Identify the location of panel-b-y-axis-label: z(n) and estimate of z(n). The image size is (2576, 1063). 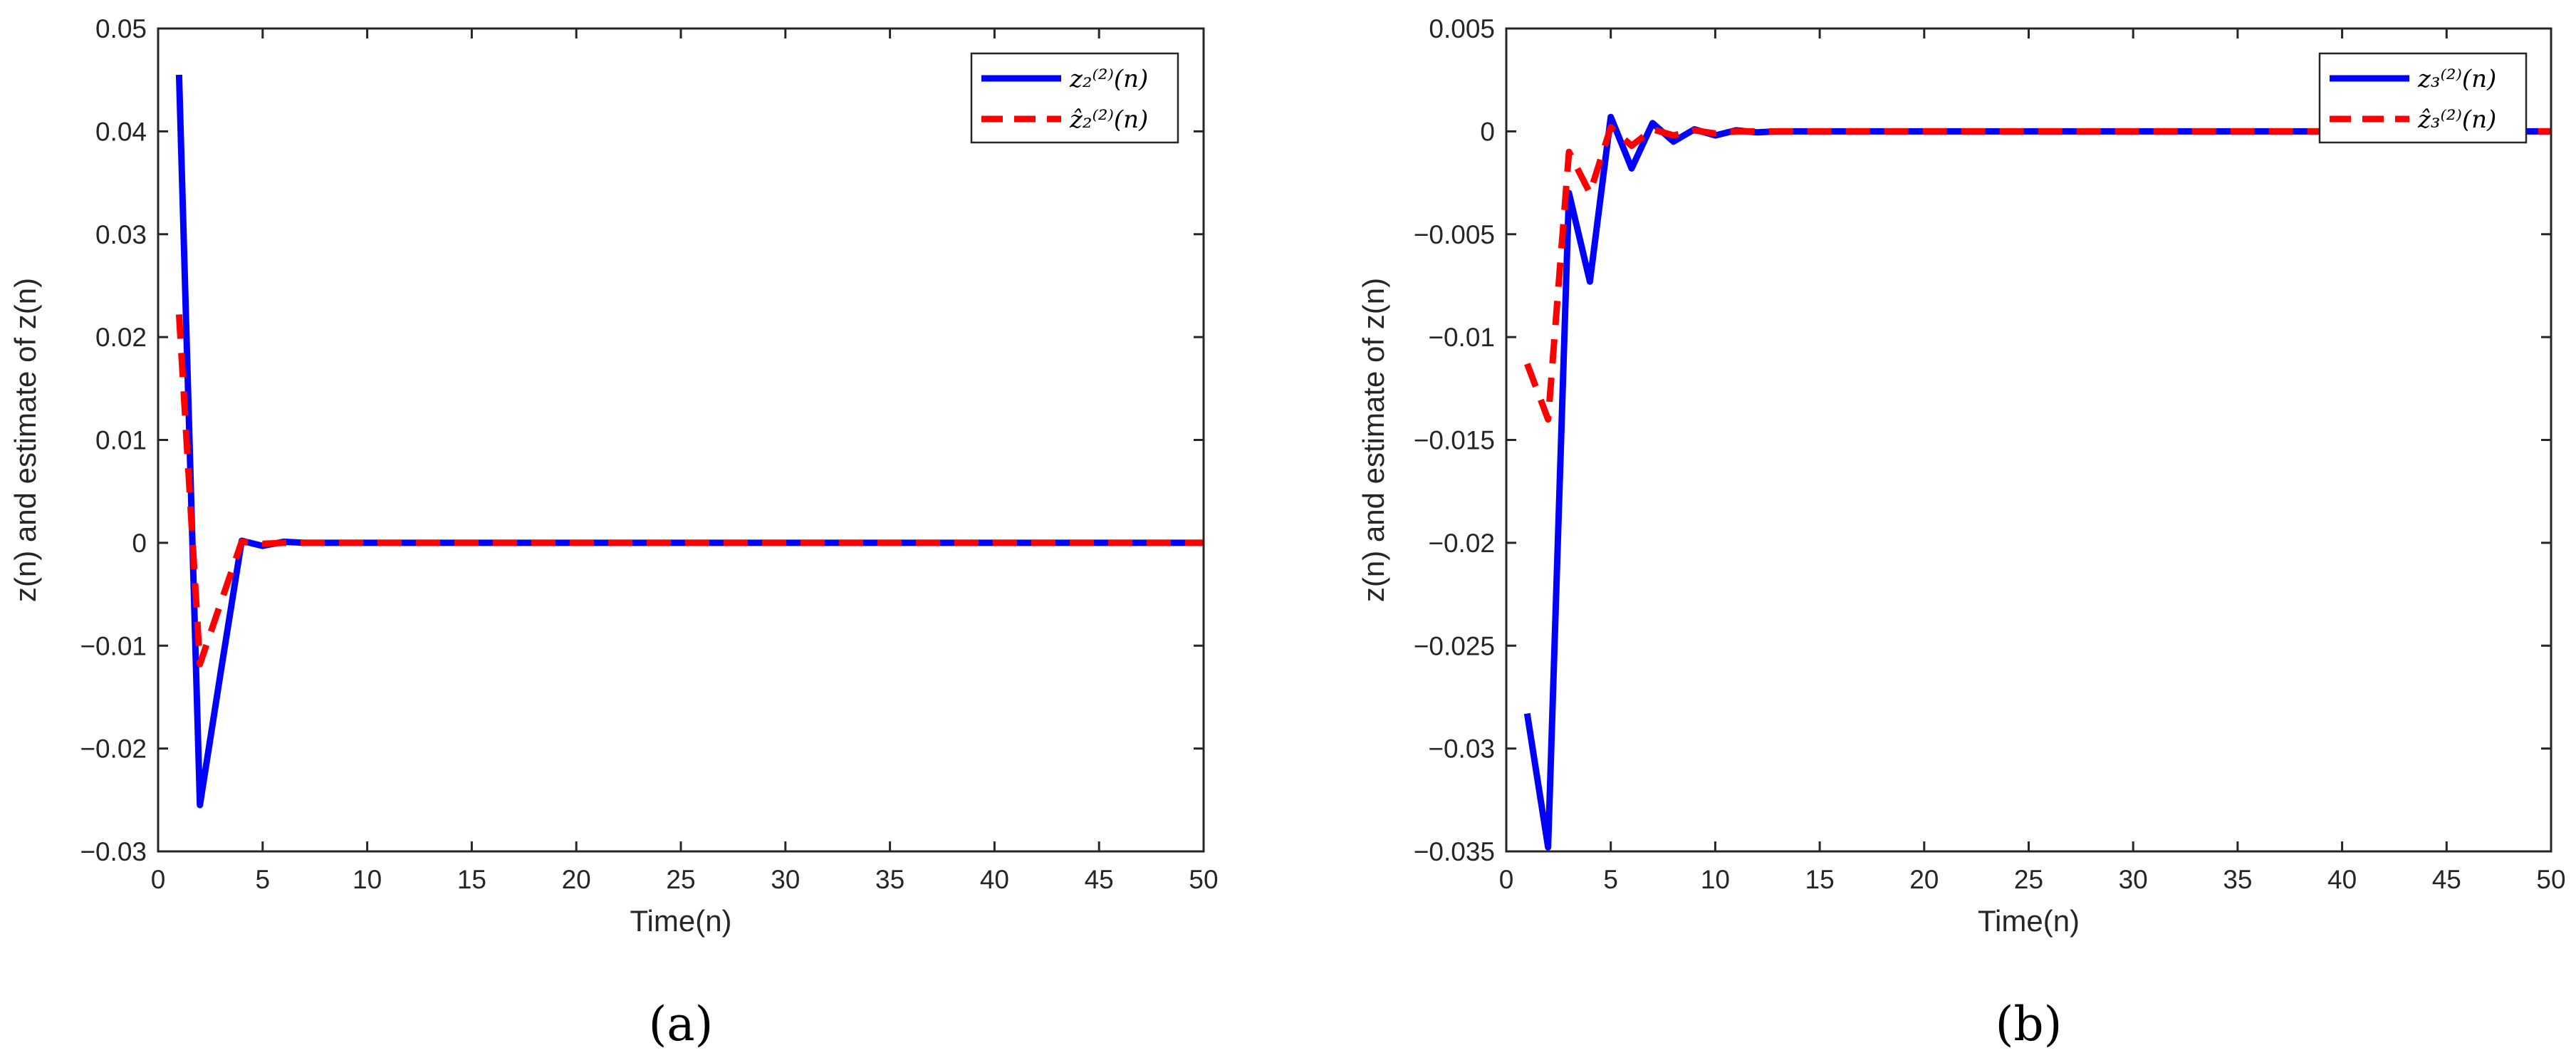
(1373, 440).